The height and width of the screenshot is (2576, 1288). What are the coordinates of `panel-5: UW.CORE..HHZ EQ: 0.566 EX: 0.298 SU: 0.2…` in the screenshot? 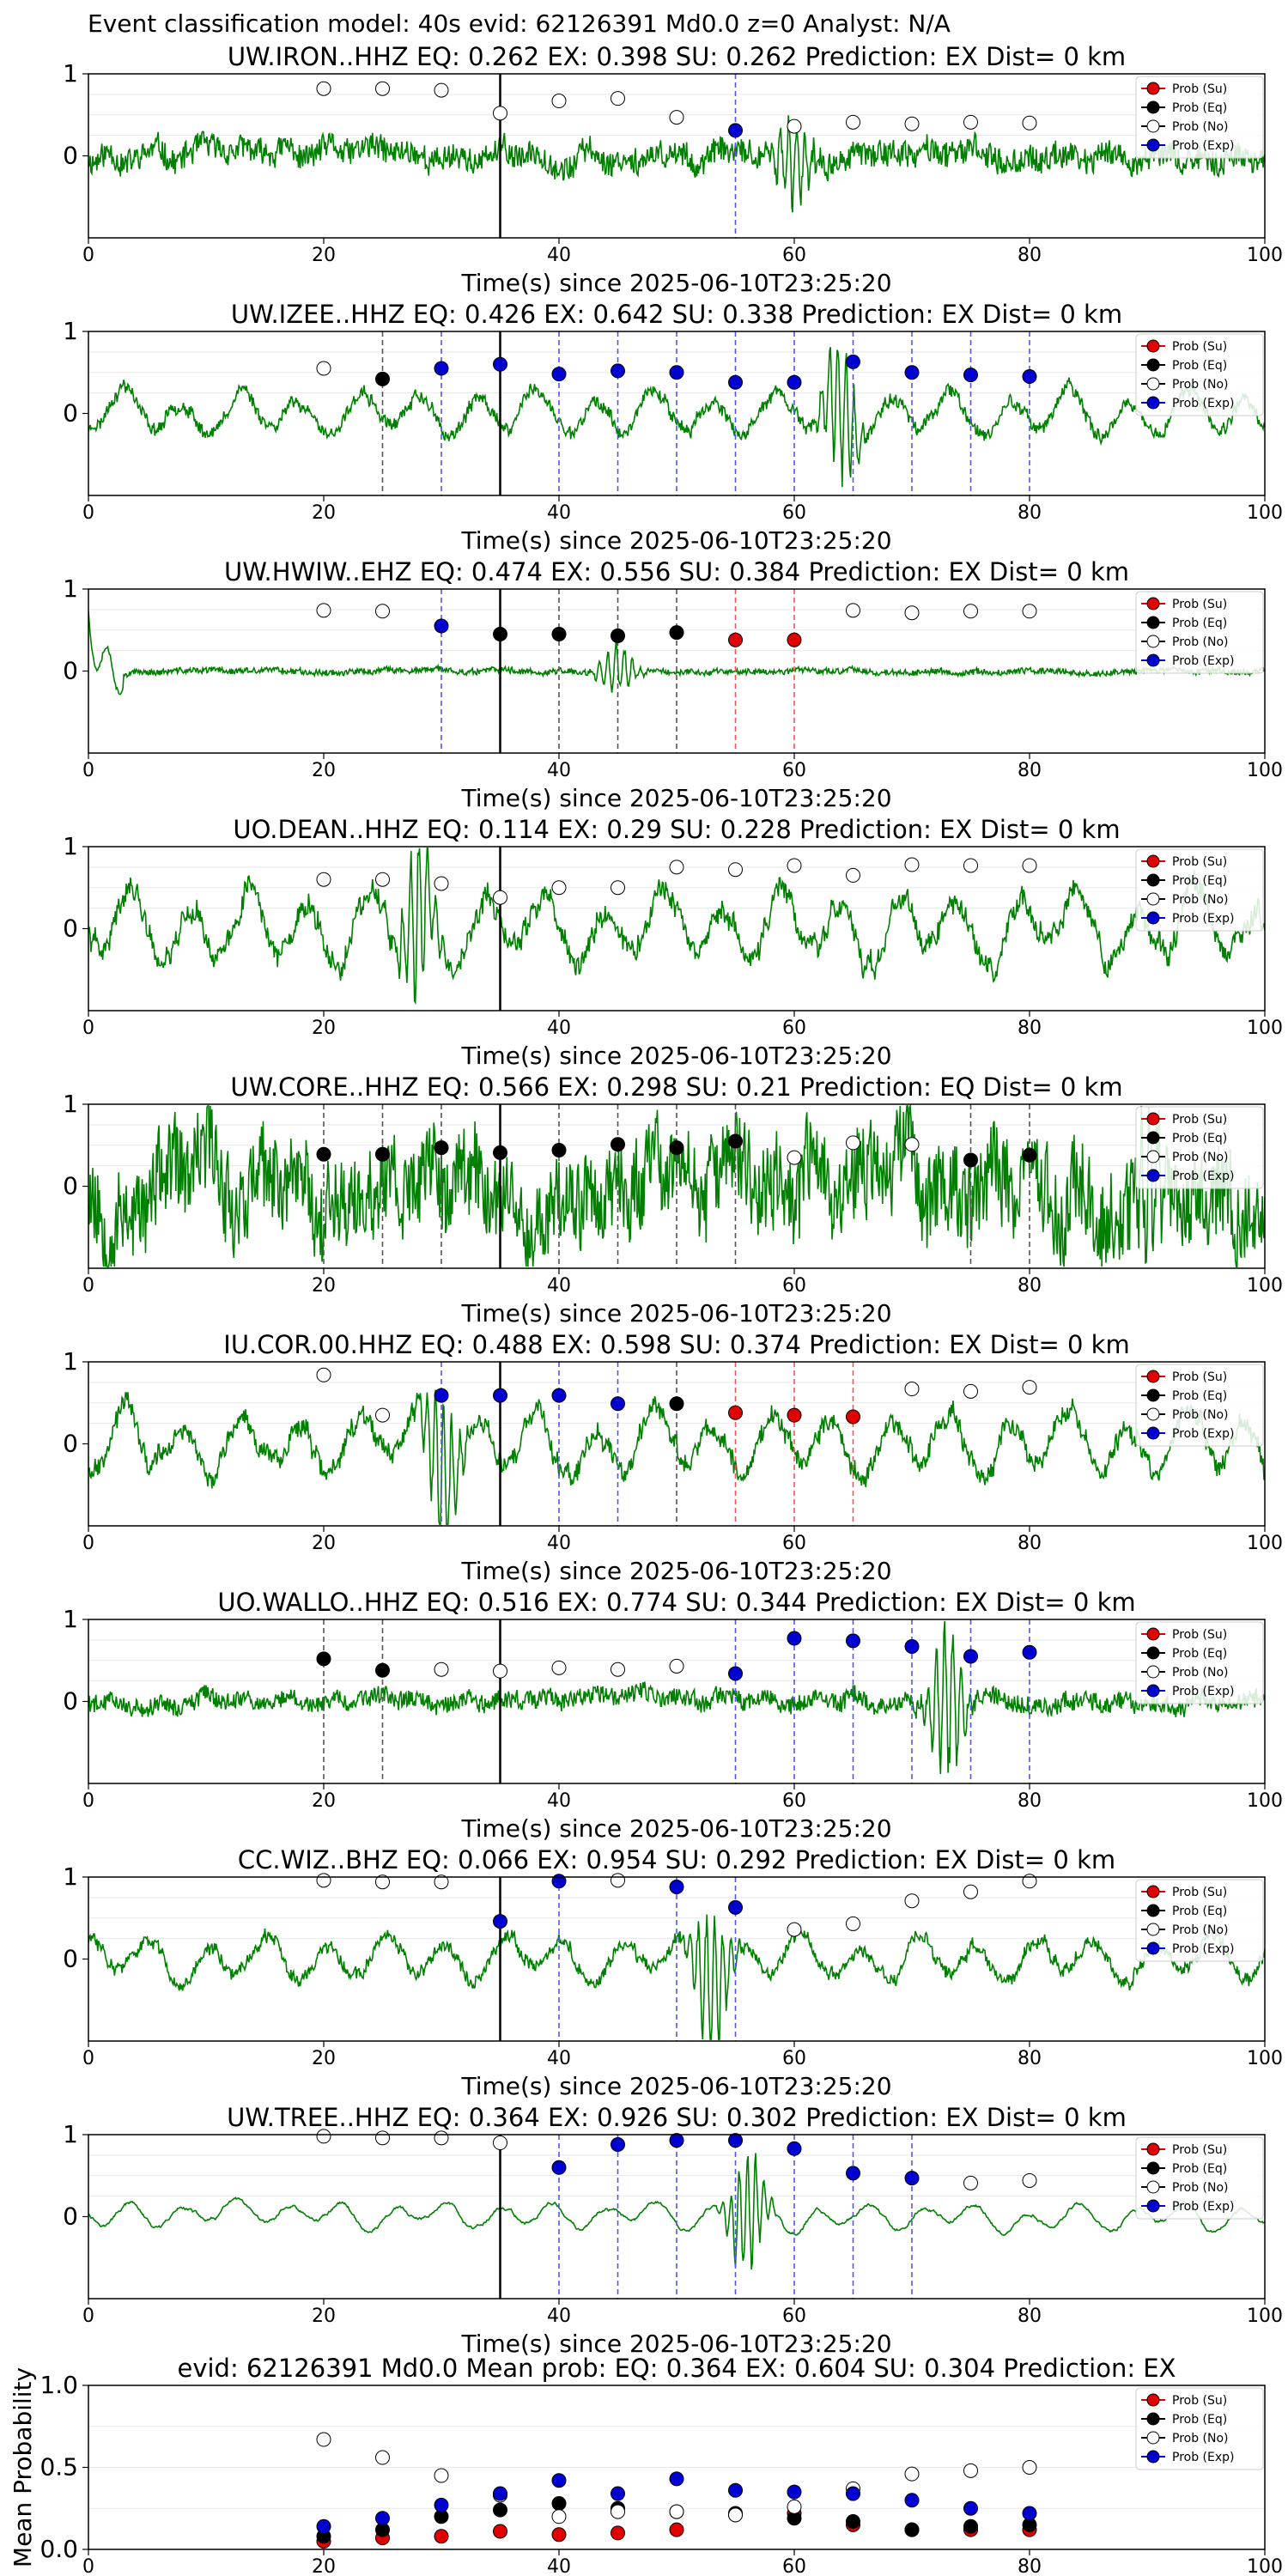 It's located at (664, 1170).